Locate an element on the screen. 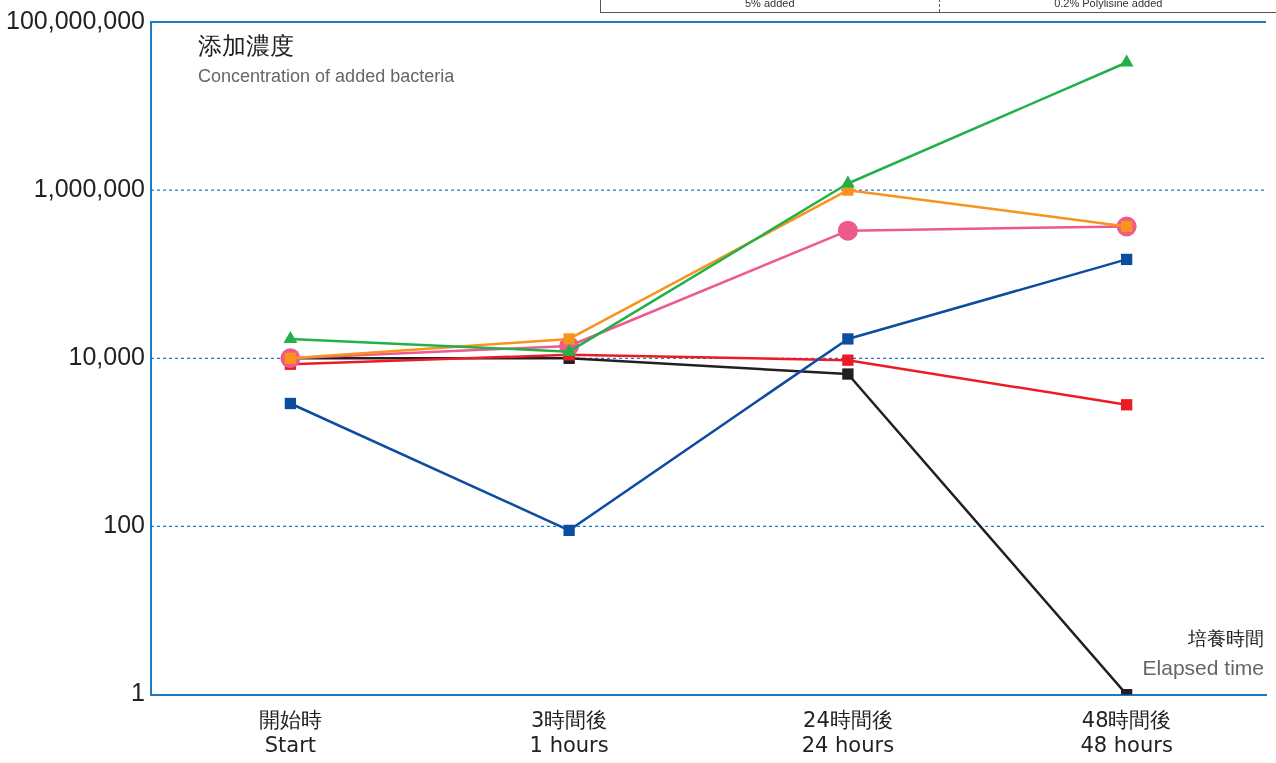 The height and width of the screenshot is (763, 1276). text: Concentration of added bacteria is located at coordinates (327, 76).